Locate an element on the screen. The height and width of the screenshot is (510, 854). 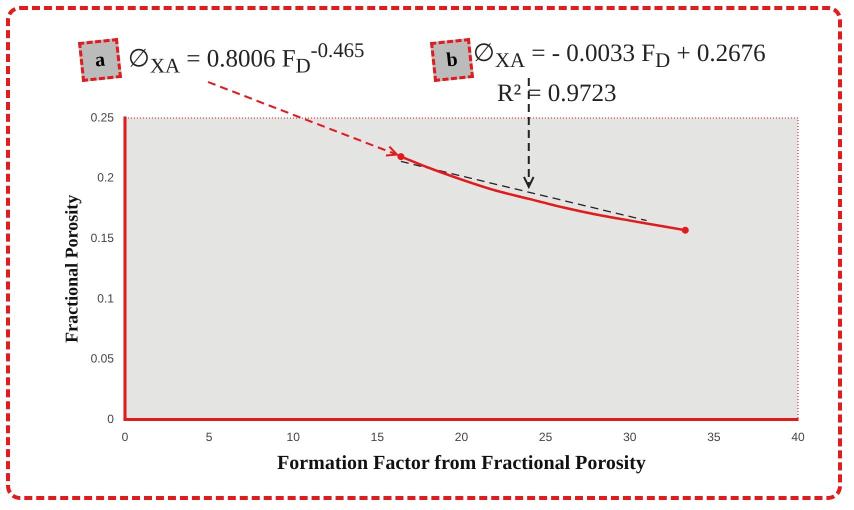
x-tick-label: 40 is located at coordinates (798, 437).